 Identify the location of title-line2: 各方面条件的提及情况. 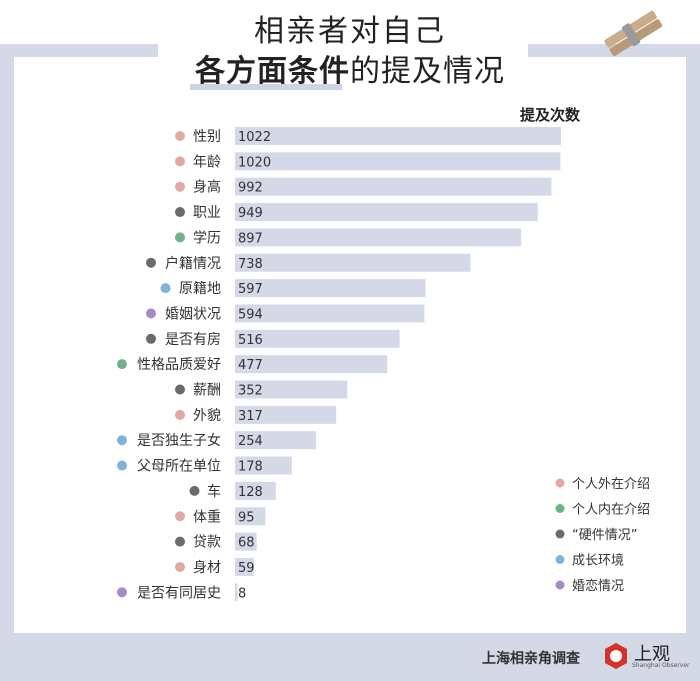
(350, 68).